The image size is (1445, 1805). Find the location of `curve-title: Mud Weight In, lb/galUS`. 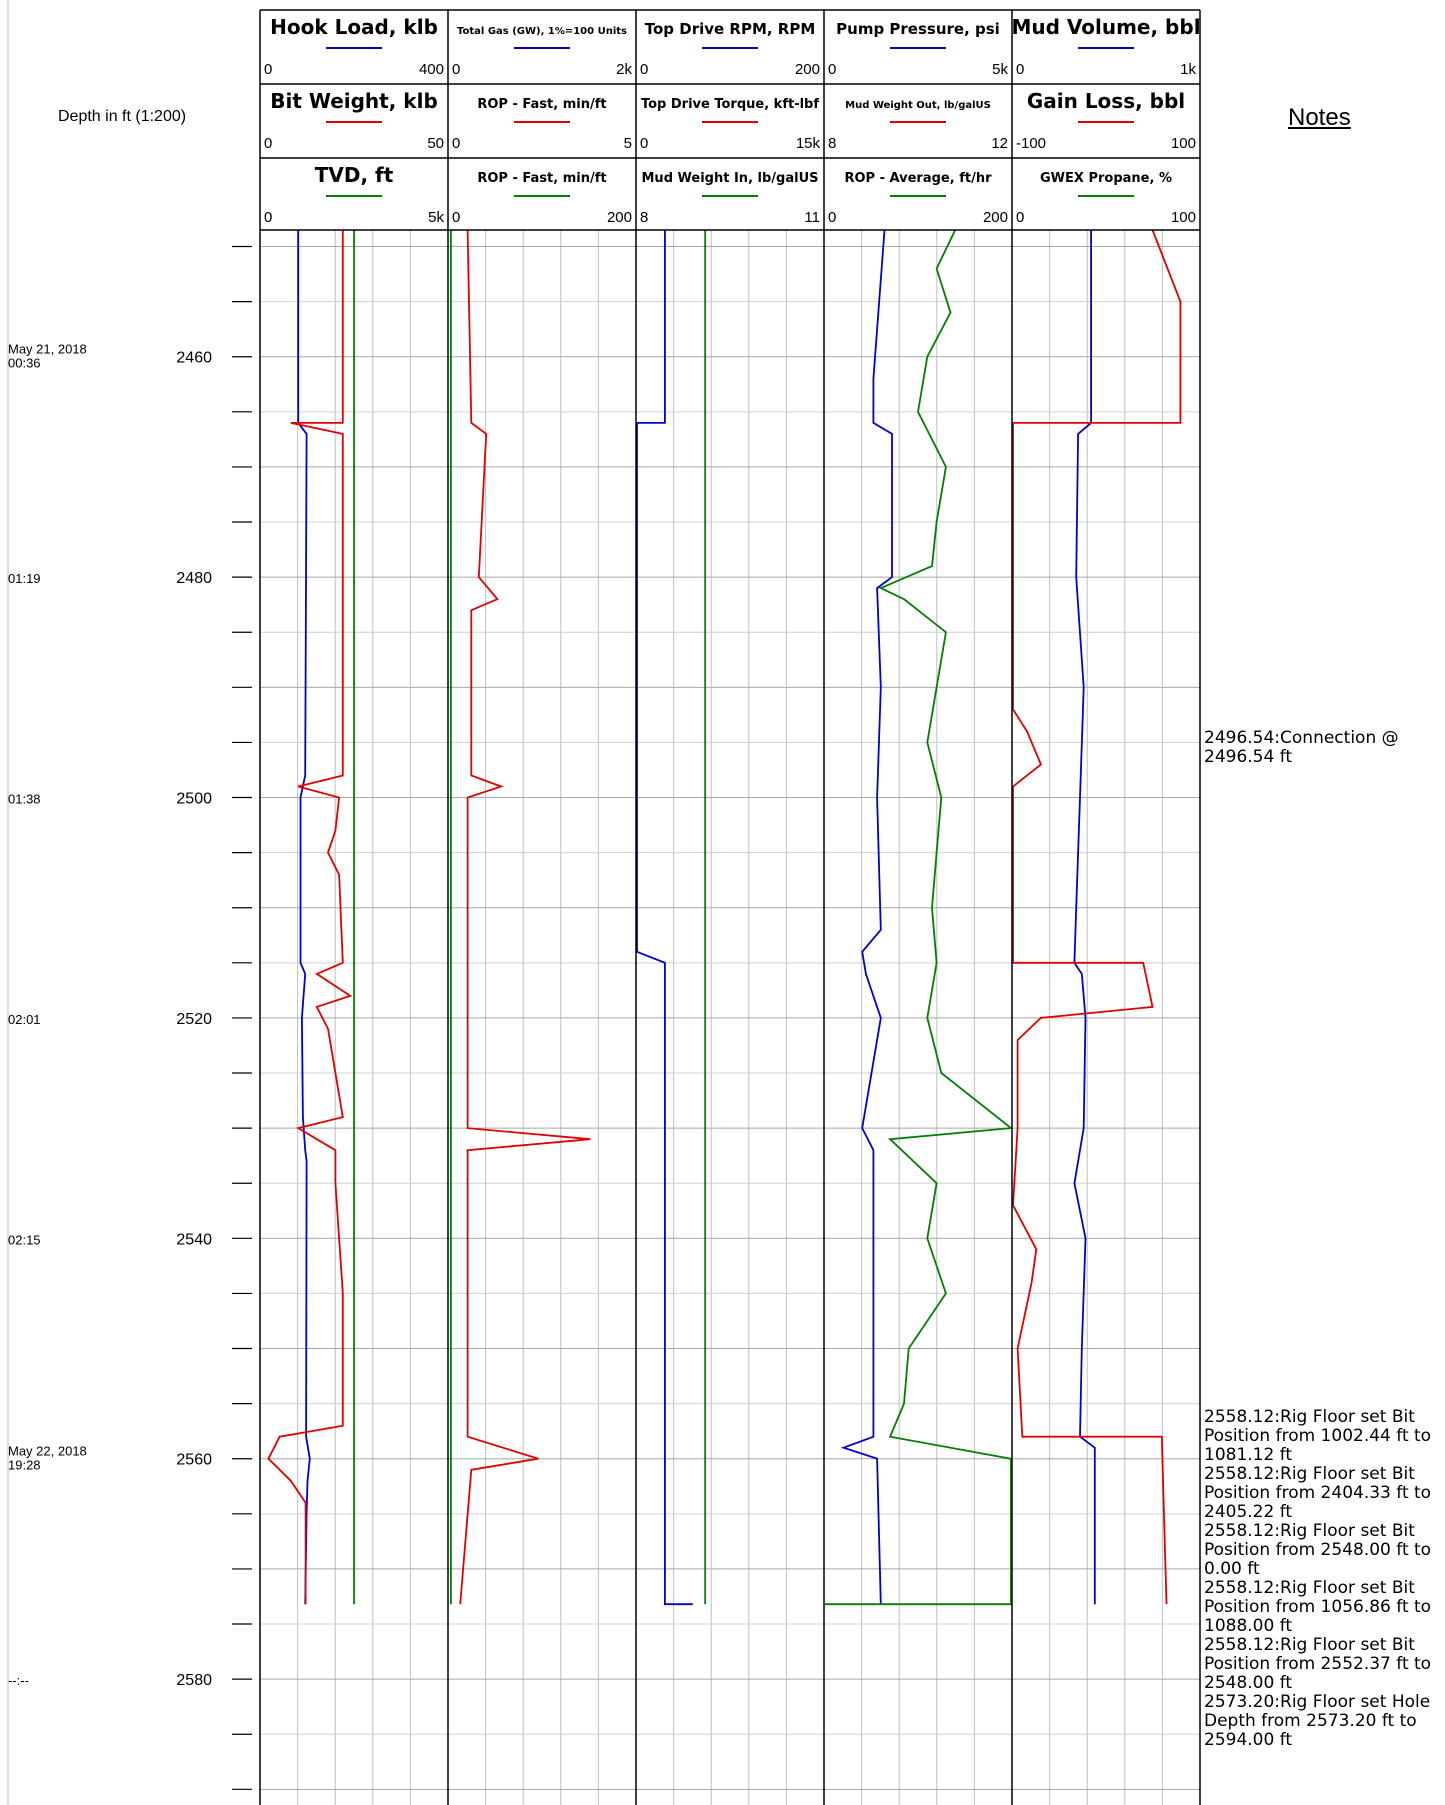

curve-title: Mud Weight In, lb/galUS is located at coordinates (730, 178).